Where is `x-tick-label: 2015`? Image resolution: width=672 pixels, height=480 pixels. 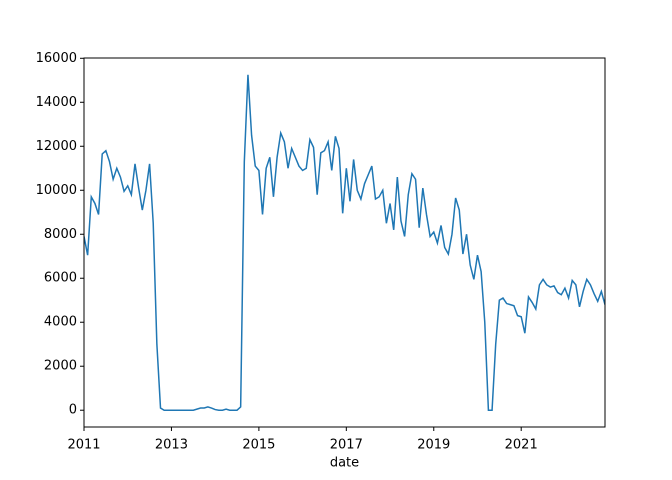 x-tick-label: 2015 is located at coordinates (258, 445).